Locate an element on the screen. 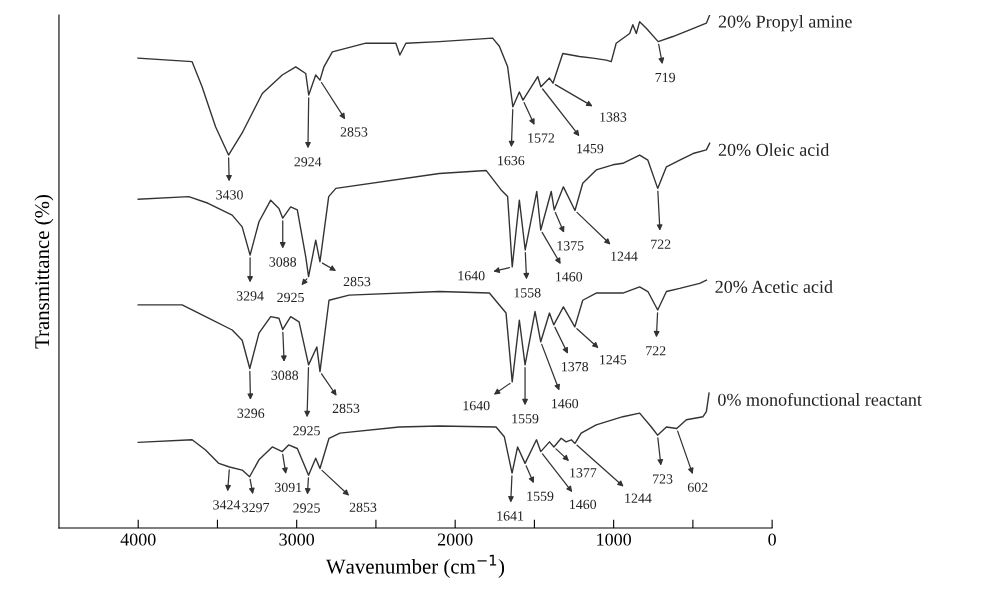 The width and height of the screenshot is (1008, 614). annotation: 1245 is located at coordinates (613, 360).